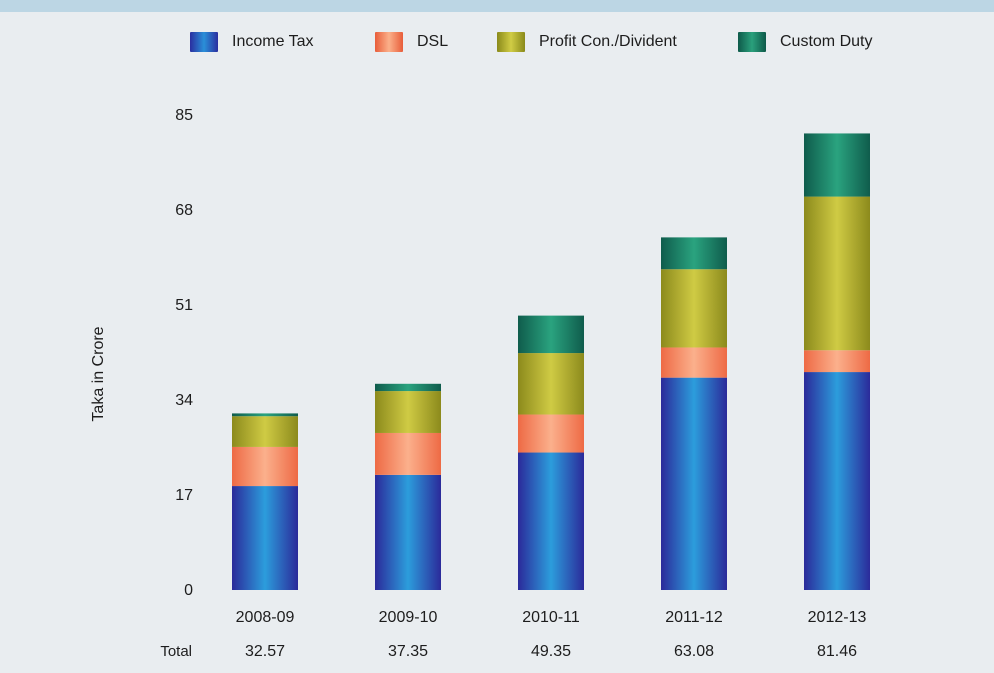 The image size is (994, 673). What do you see at coordinates (551, 617) in the screenshot?
I see `x-tick-label: 2010-11` at bounding box center [551, 617].